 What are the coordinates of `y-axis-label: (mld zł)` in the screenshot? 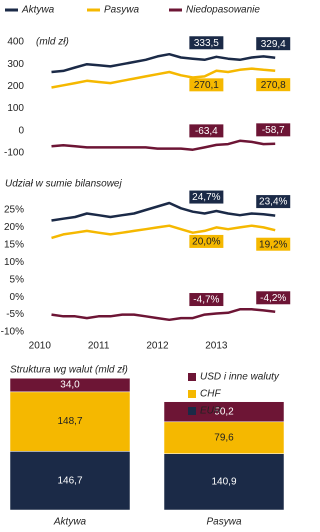 It's located at (52, 42).